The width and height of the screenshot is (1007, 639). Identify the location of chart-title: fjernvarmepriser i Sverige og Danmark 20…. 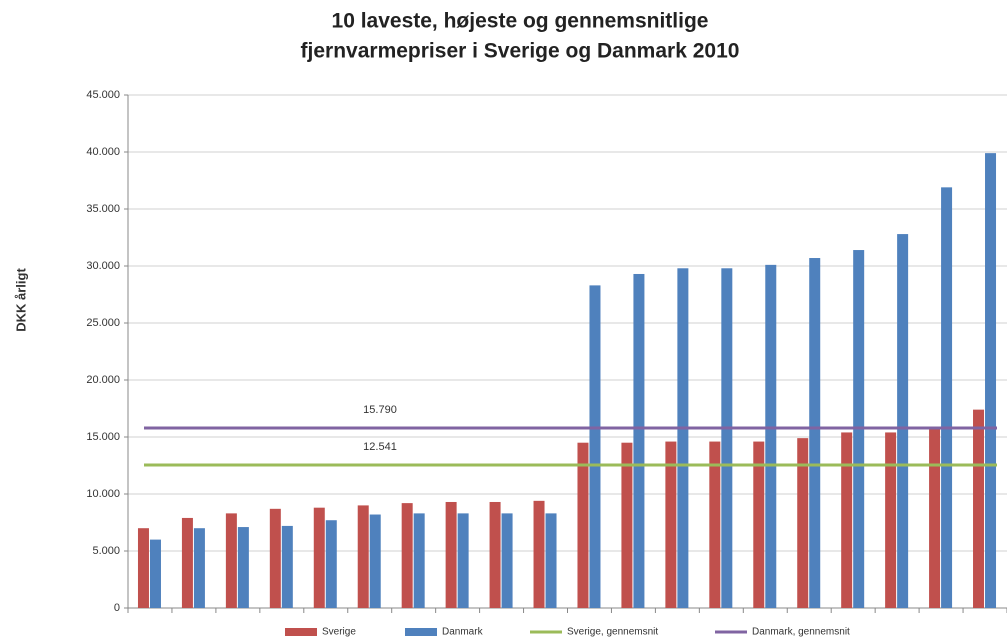
(520, 51).